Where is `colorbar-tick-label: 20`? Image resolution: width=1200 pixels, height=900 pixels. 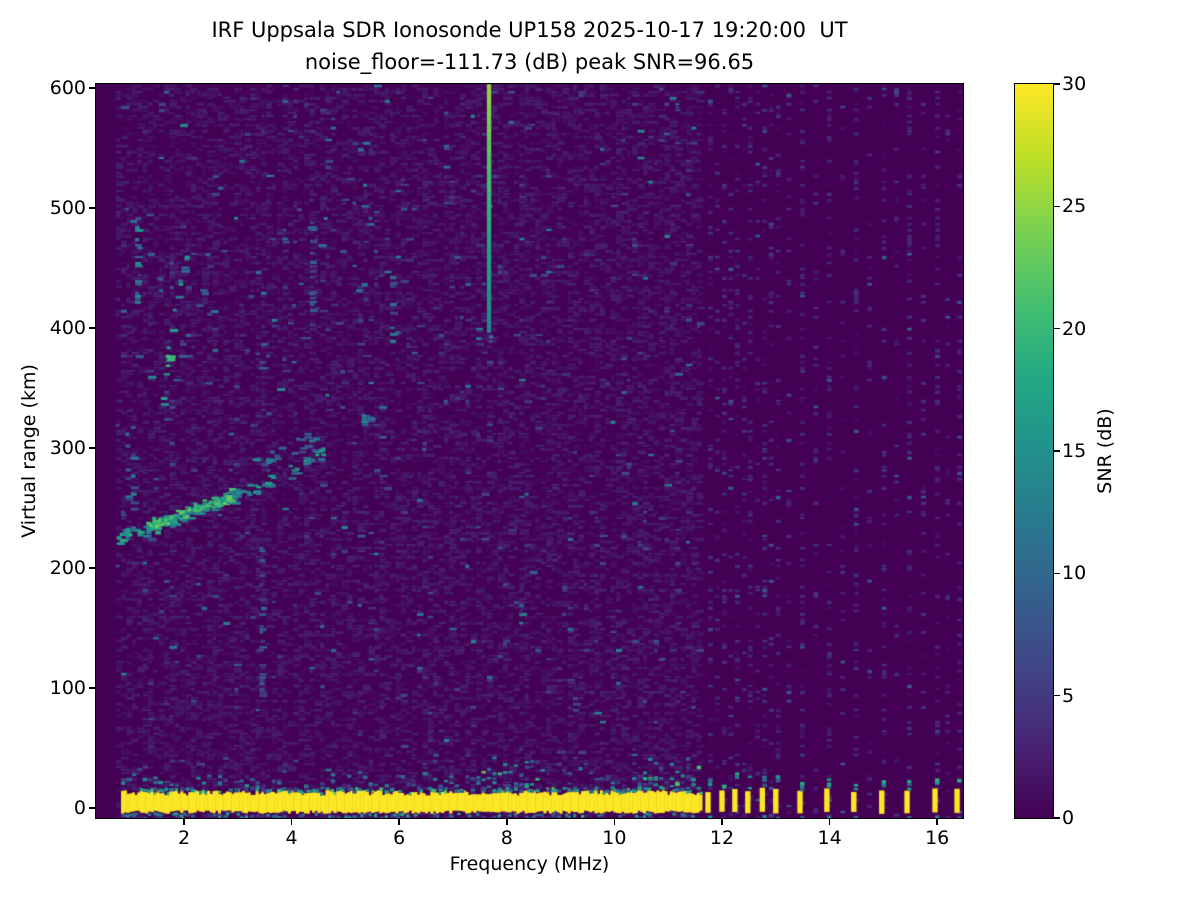
colorbar-tick-label: 20 is located at coordinates (1074, 328).